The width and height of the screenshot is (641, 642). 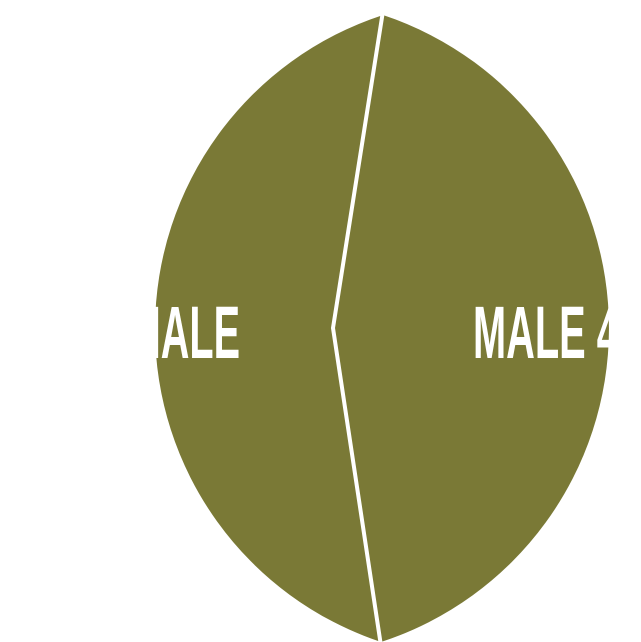 I want to click on labels-layer: 55 FEMALE MALE 45, so click(x=331, y=332).